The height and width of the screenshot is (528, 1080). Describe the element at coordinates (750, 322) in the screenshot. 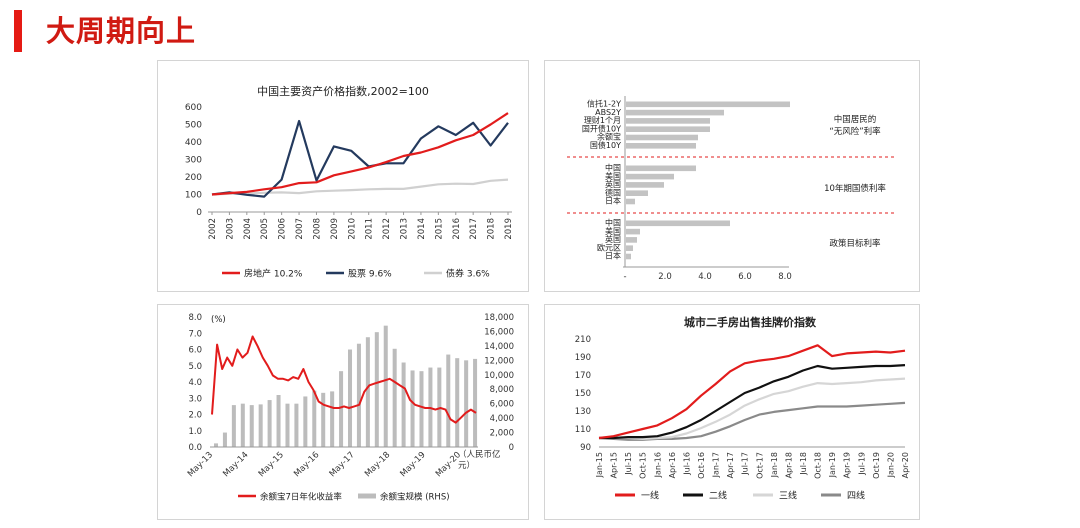

I see `chart-title: 城市二手房出售挂牌价指数` at that location.